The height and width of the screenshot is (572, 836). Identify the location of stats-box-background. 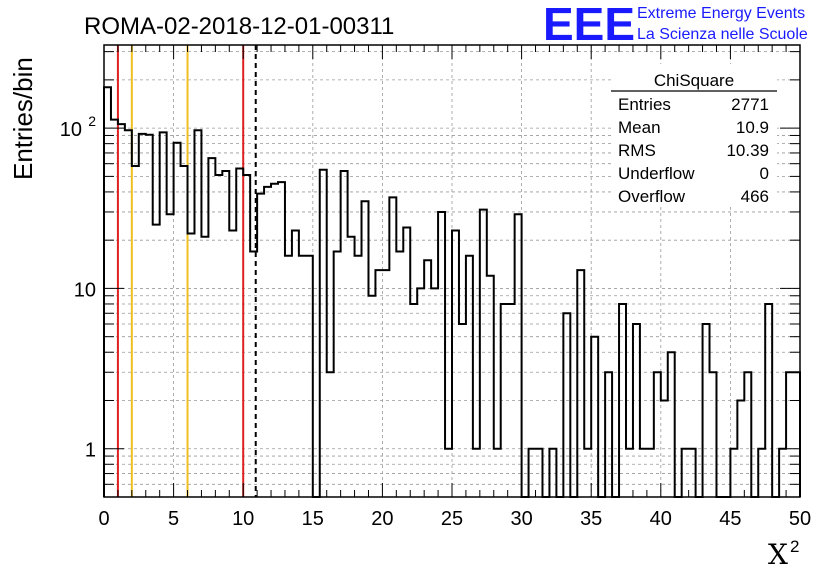
(694, 134).